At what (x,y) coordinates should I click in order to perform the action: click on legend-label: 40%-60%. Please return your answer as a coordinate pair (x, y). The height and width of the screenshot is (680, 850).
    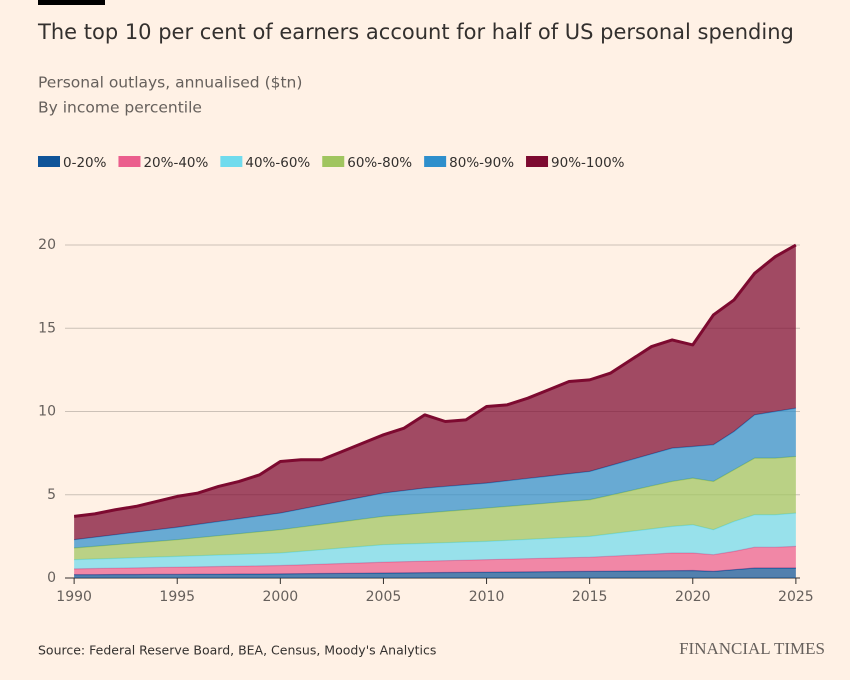
    Looking at the image, I should click on (277, 163).